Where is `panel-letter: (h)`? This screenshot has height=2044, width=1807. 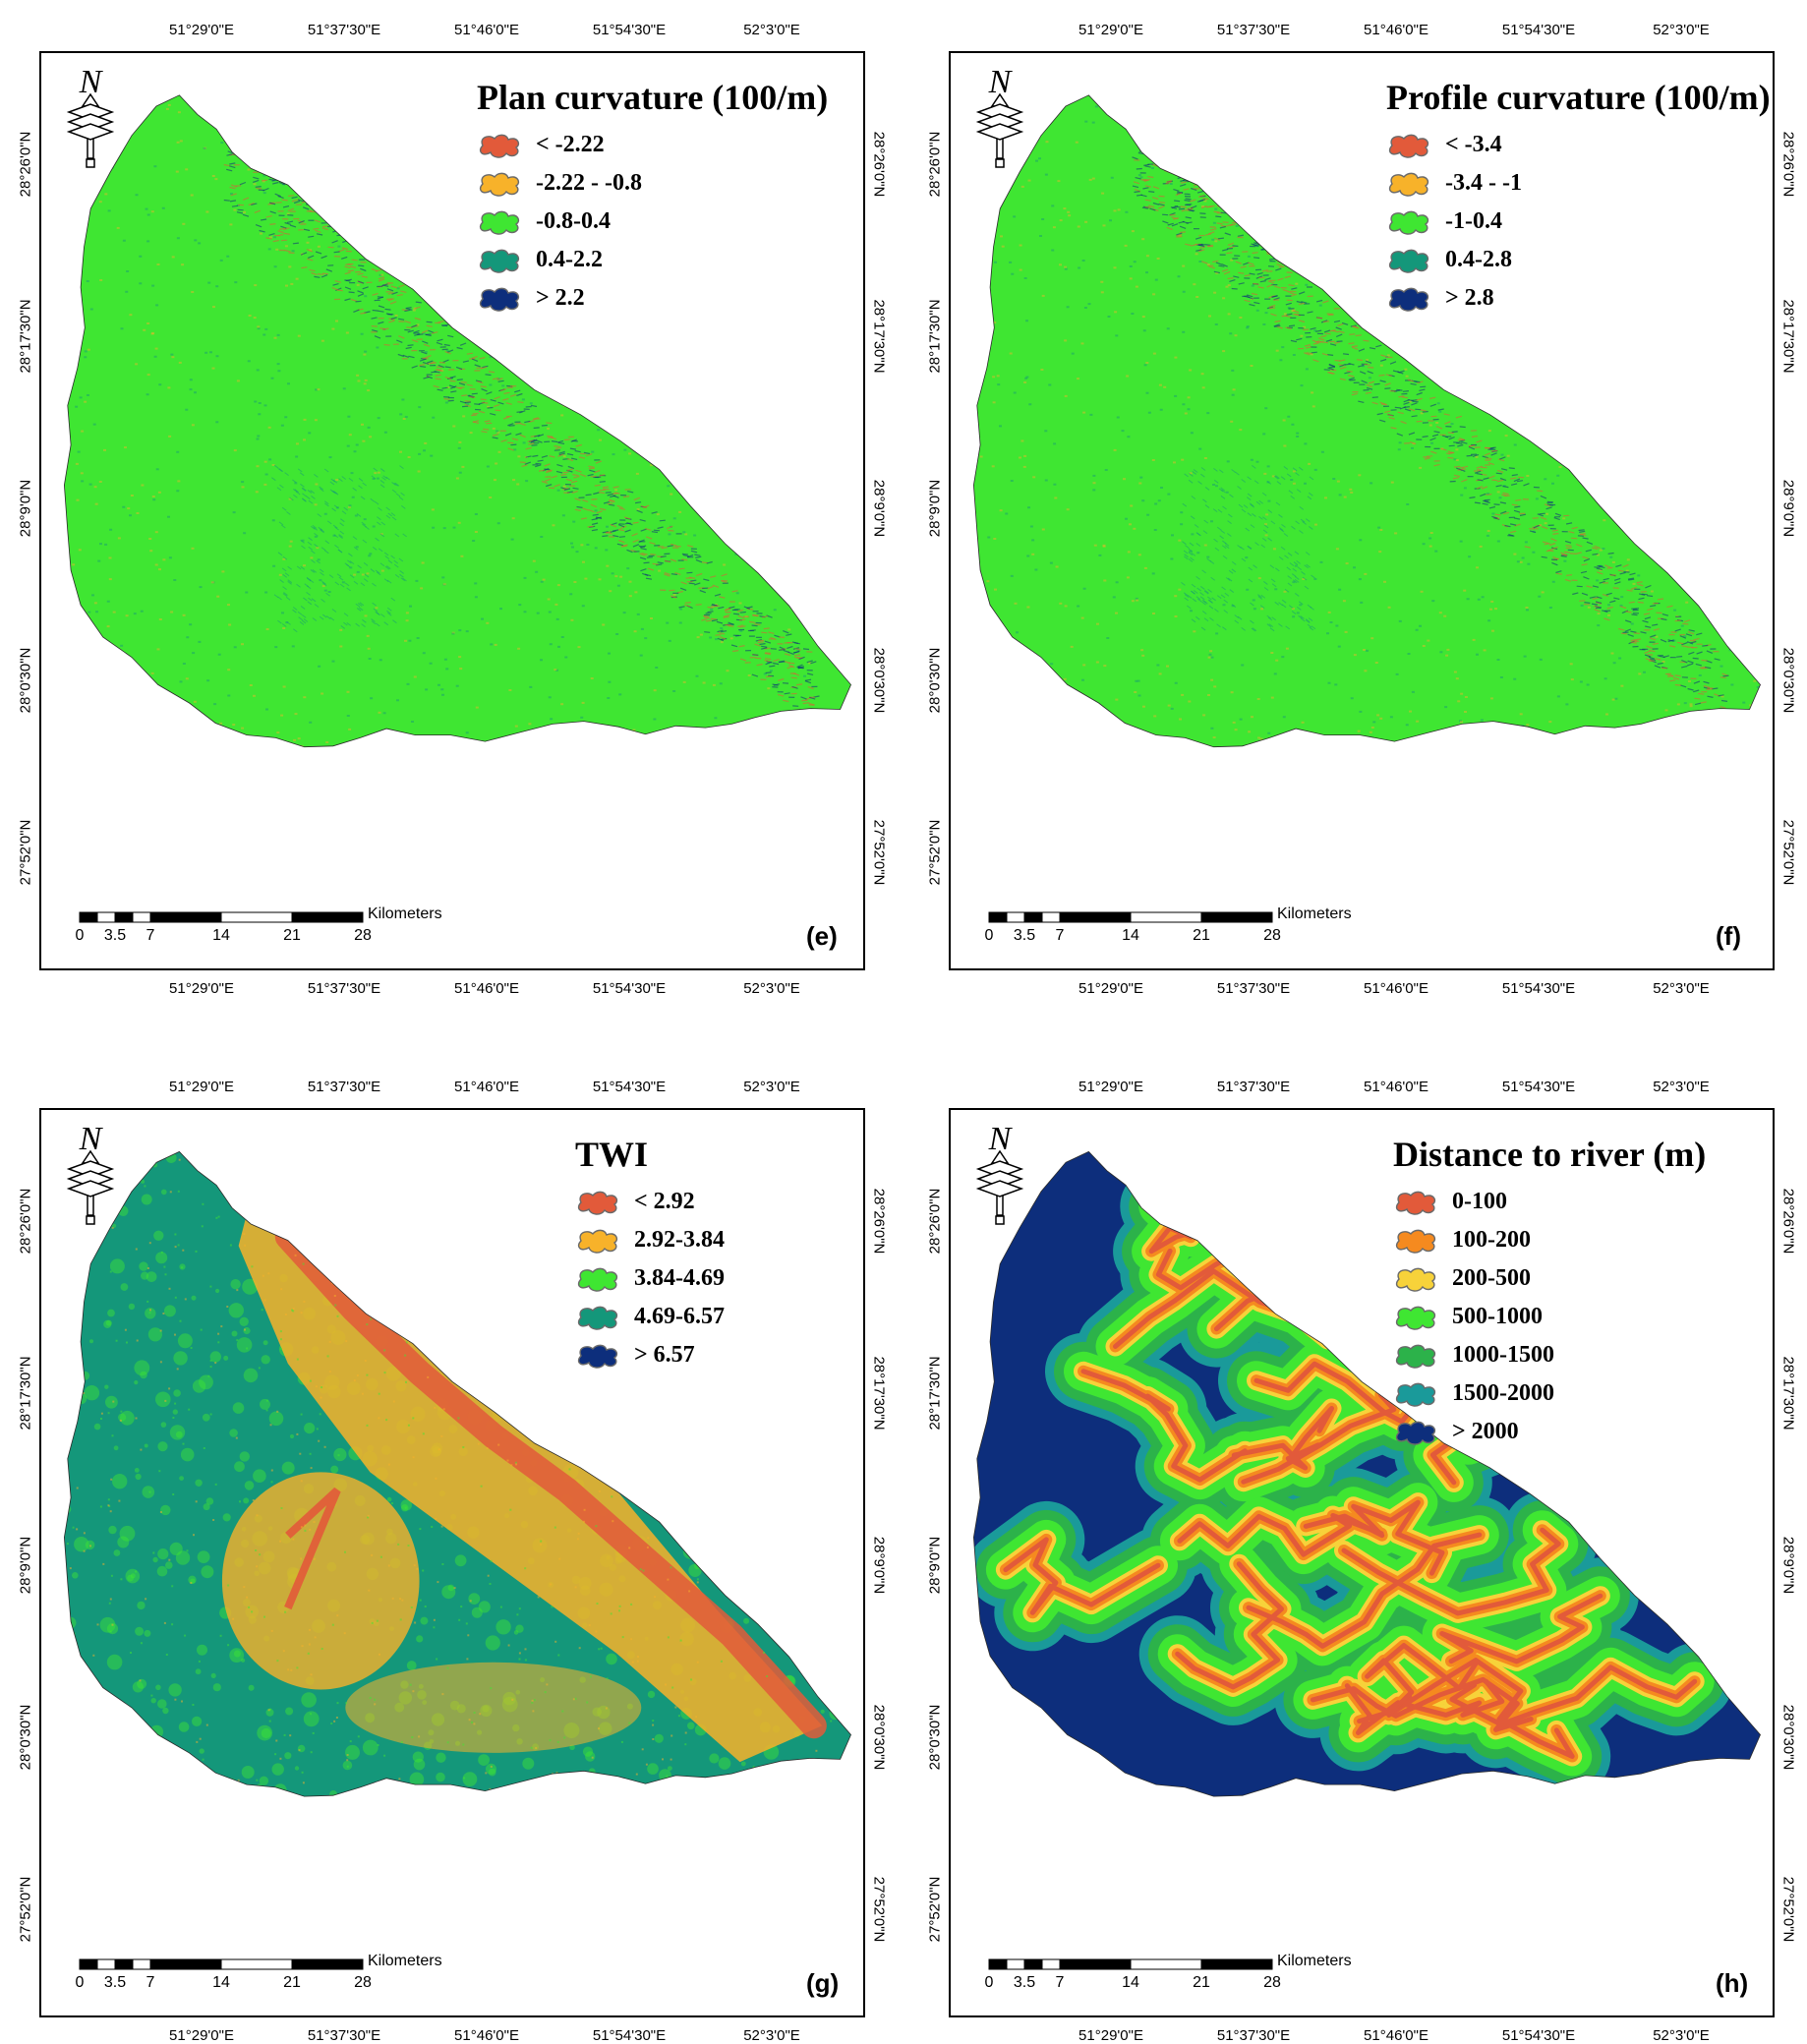 panel-letter: (h) is located at coordinates (1732, 1983).